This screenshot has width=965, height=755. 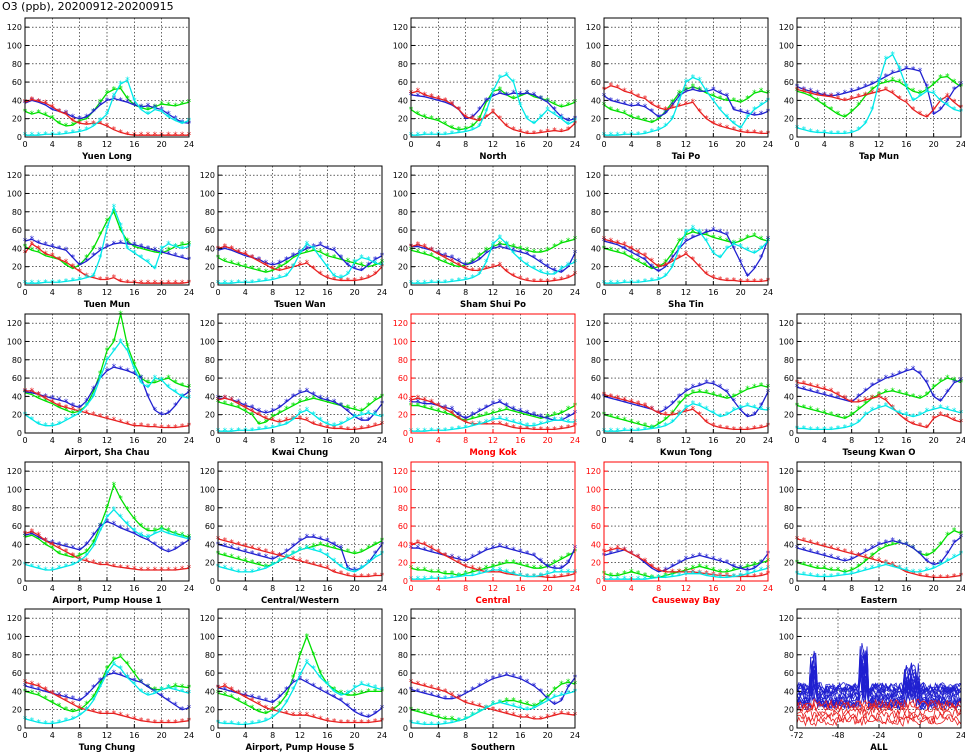 I want to click on x-tick-label: 16, so click(x=134, y=292).